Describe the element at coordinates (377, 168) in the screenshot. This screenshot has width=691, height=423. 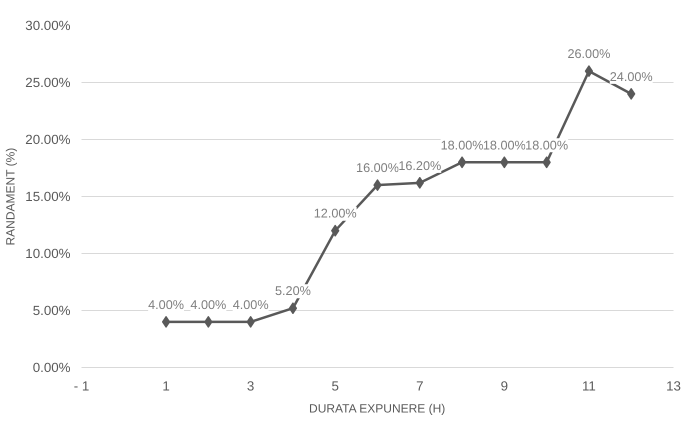
I see `data-label: 16.00%` at that location.